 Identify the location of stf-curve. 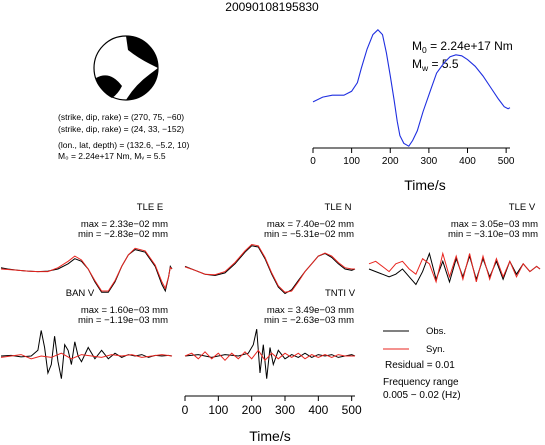
(411, 88).